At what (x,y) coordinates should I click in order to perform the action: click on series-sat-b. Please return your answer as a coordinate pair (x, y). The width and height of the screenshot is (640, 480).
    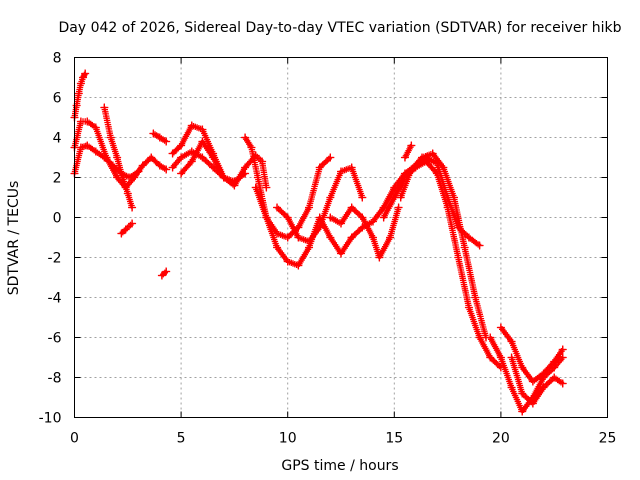
    Looking at the image, I should click on (106, 161).